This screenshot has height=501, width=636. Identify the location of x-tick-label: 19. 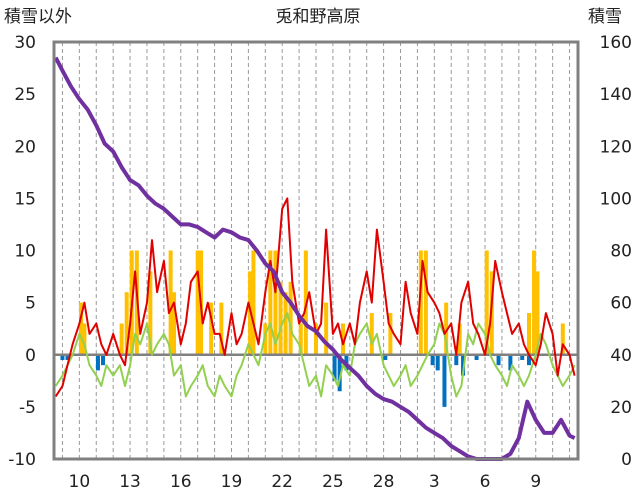
(232, 482).